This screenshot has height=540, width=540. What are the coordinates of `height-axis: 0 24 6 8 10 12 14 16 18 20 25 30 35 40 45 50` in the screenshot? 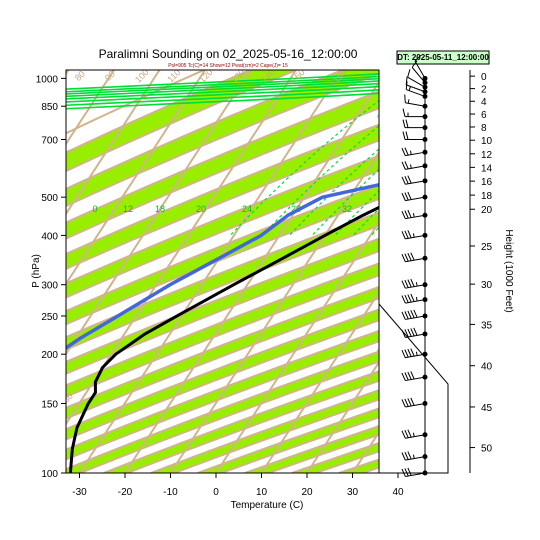 It's located at (481, 263).